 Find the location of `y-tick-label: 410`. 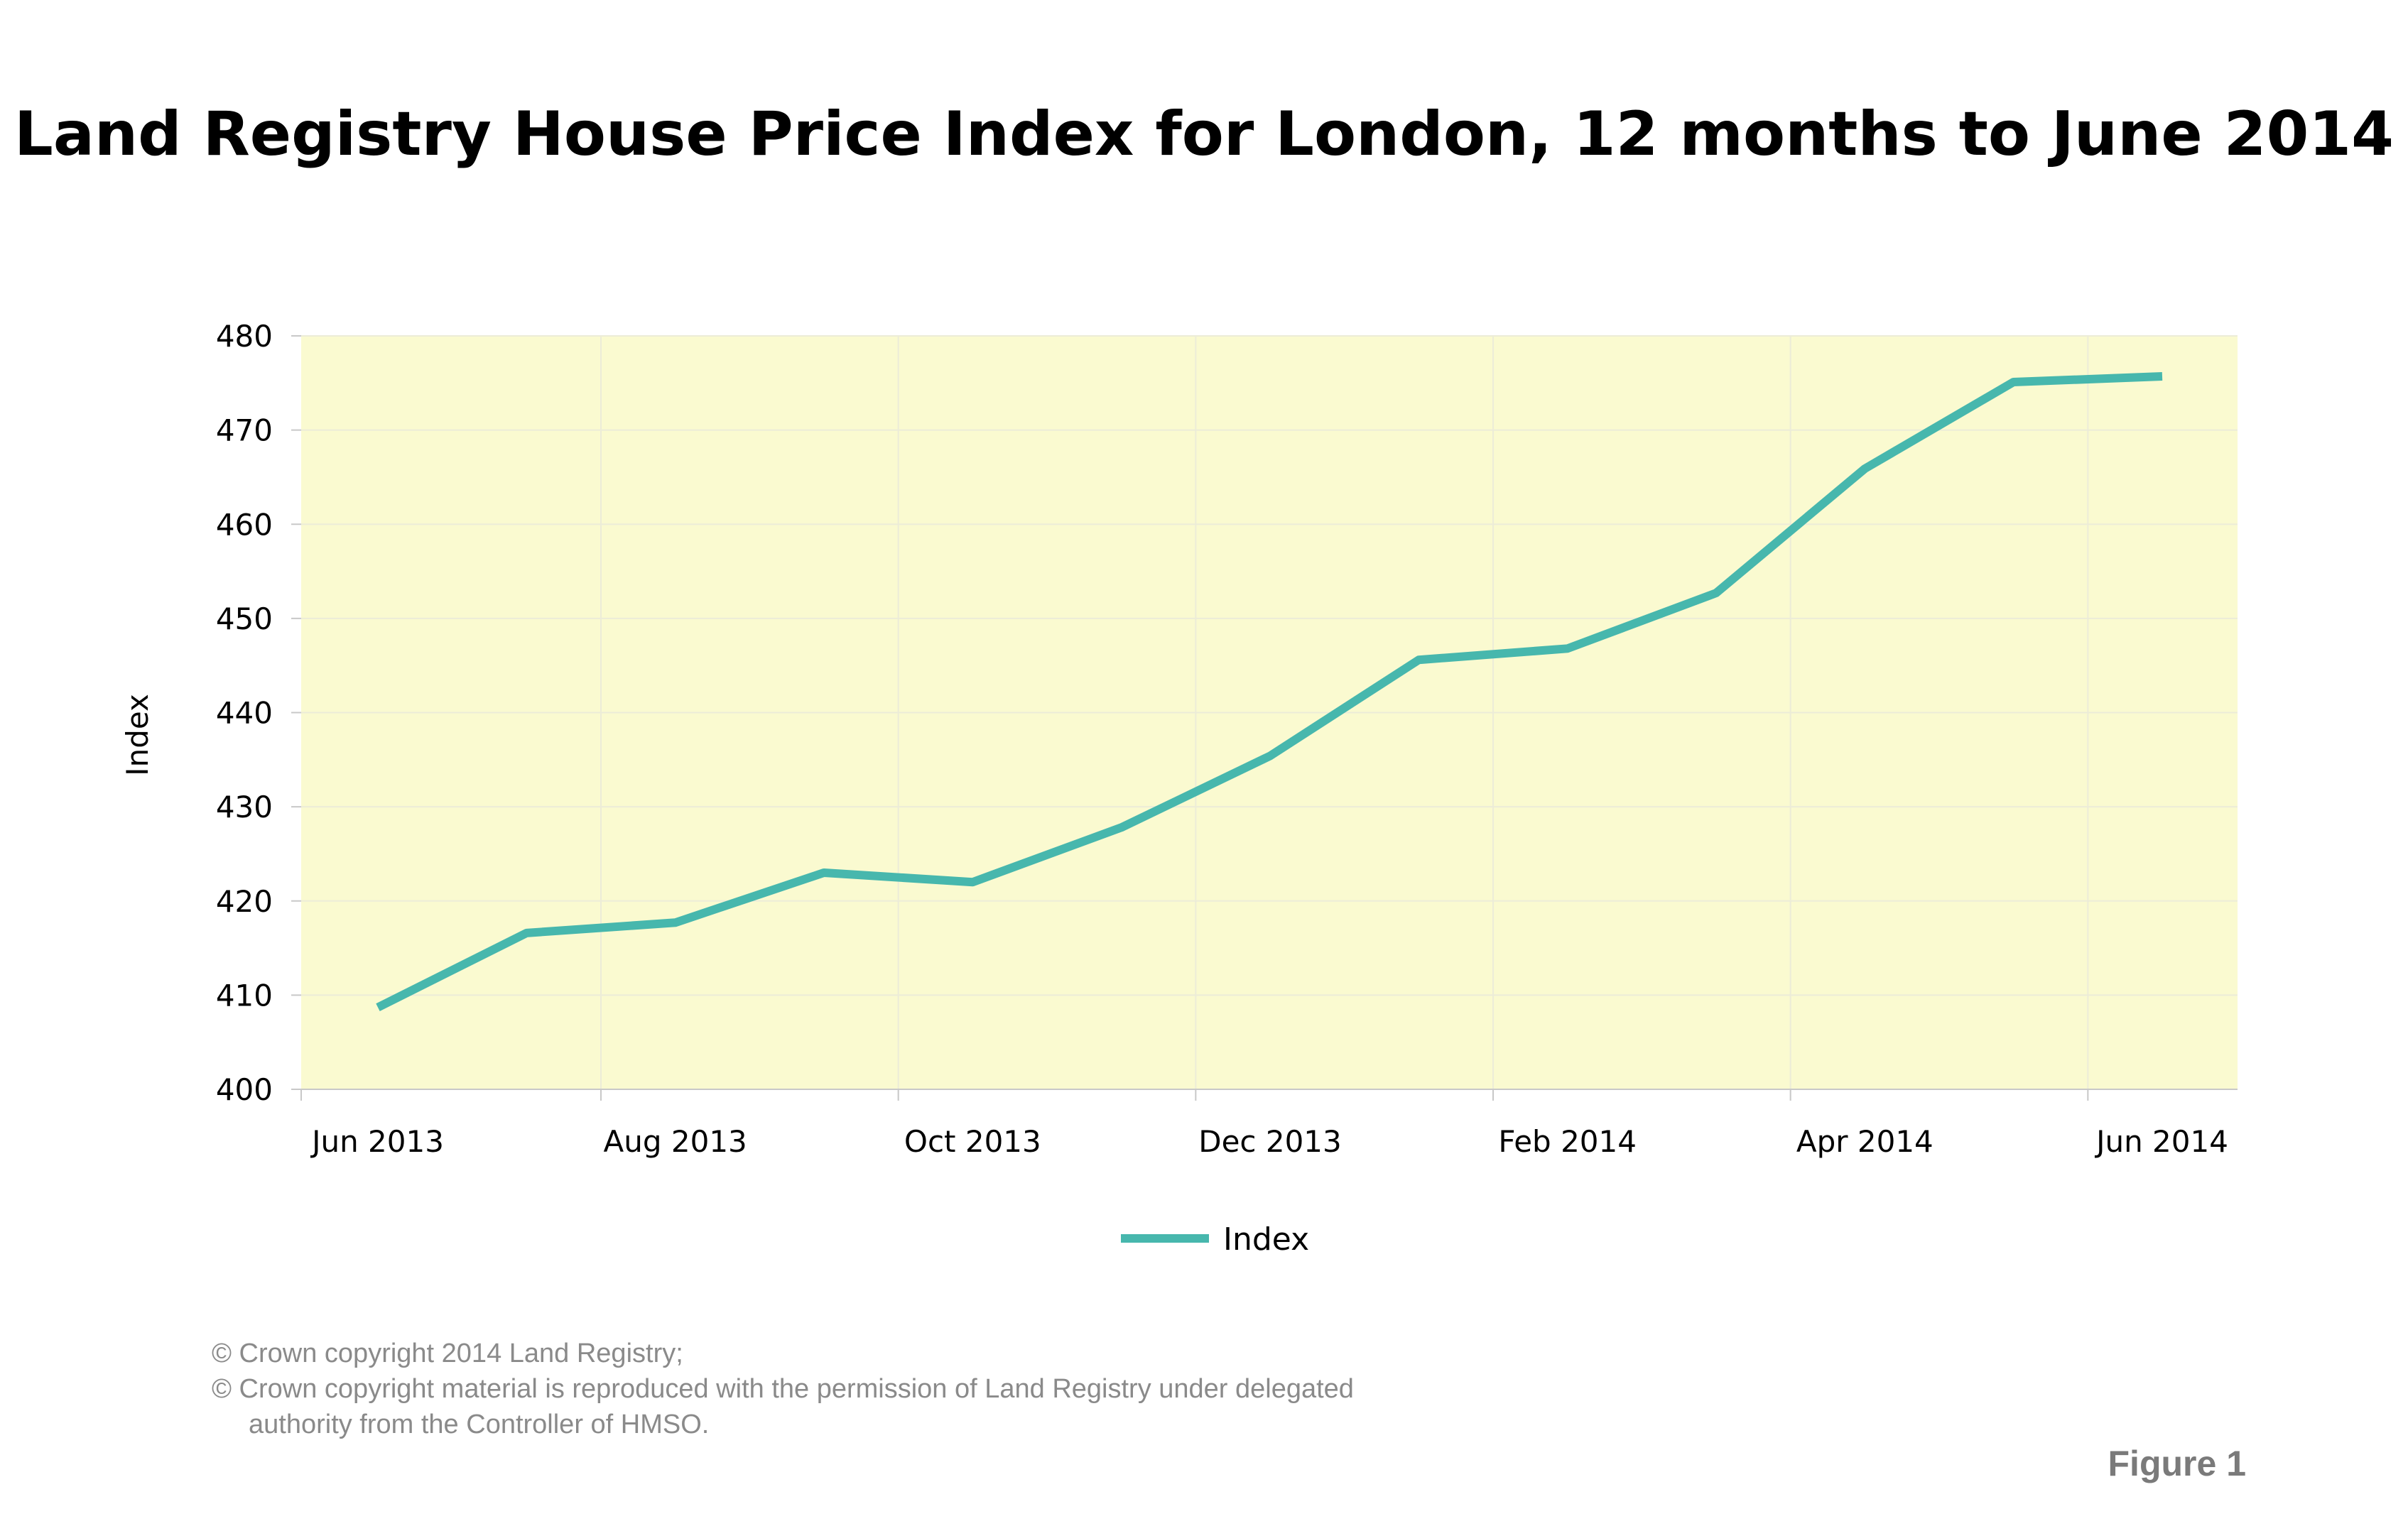

y-tick-label: 410 is located at coordinates (245, 996).